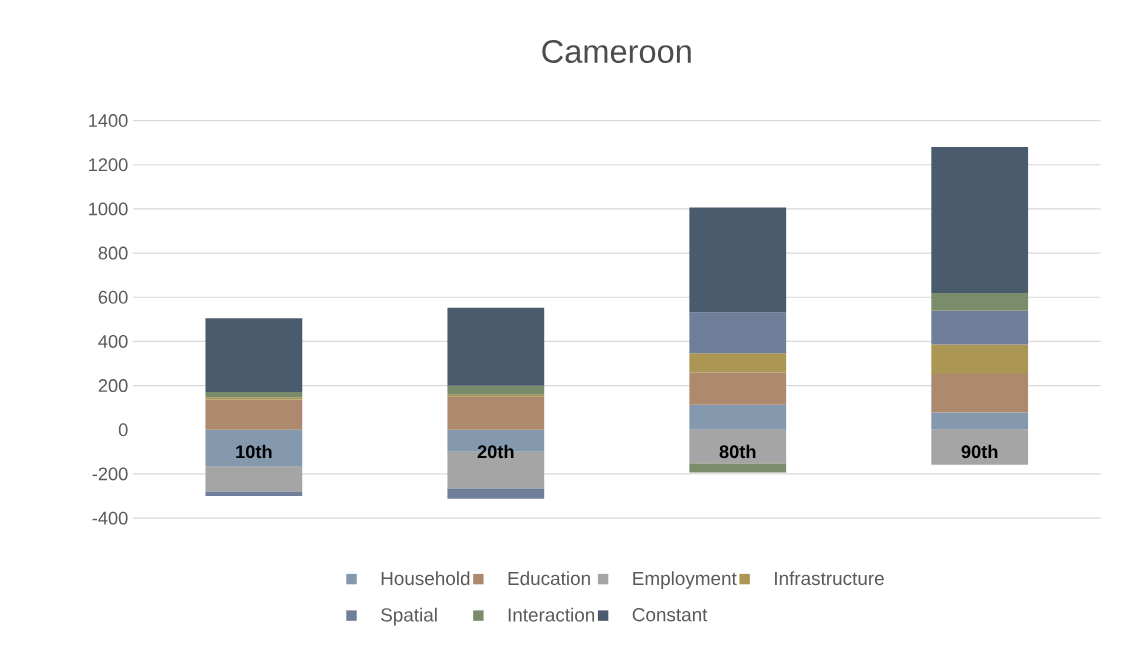 The width and height of the screenshot is (1130, 667). Describe the element at coordinates (685, 580) in the screenshot. I see `legend-label: Employment` at that location.